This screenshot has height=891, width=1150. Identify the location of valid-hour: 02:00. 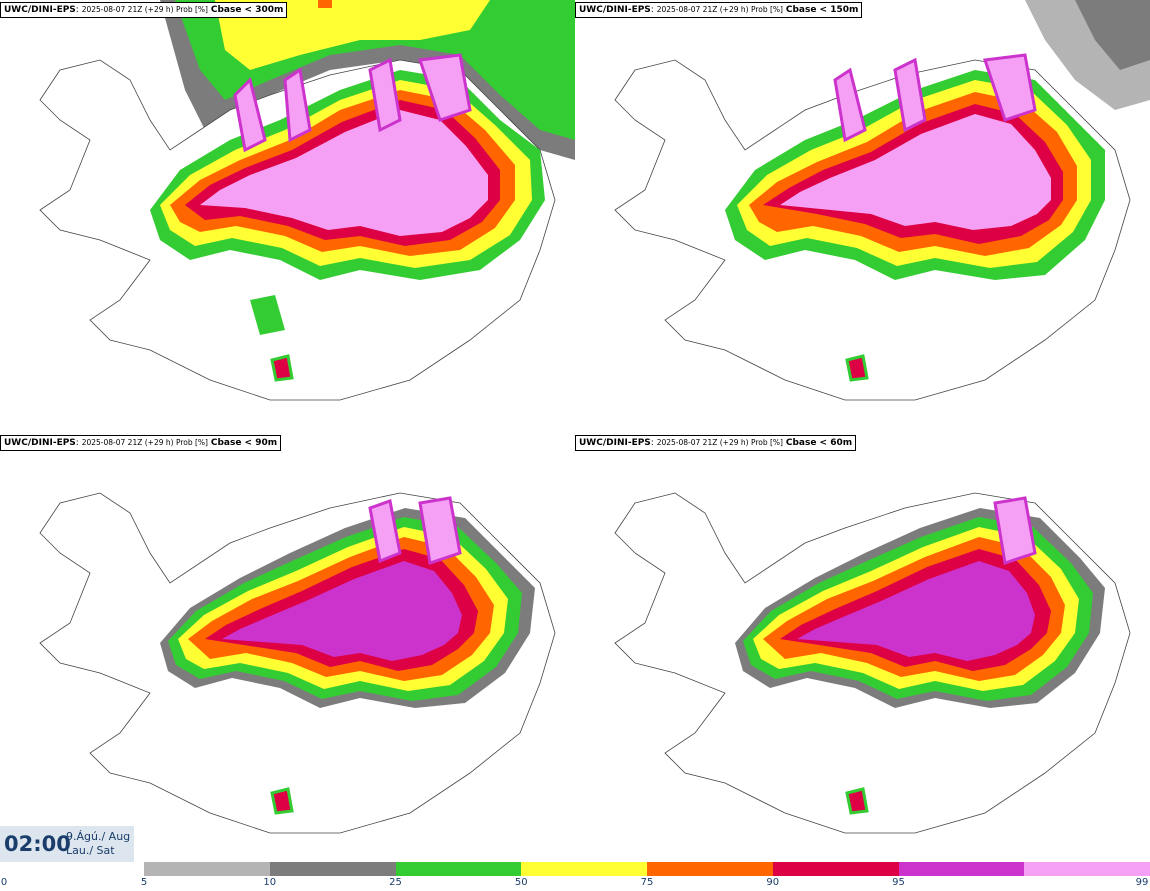
(37, 844).